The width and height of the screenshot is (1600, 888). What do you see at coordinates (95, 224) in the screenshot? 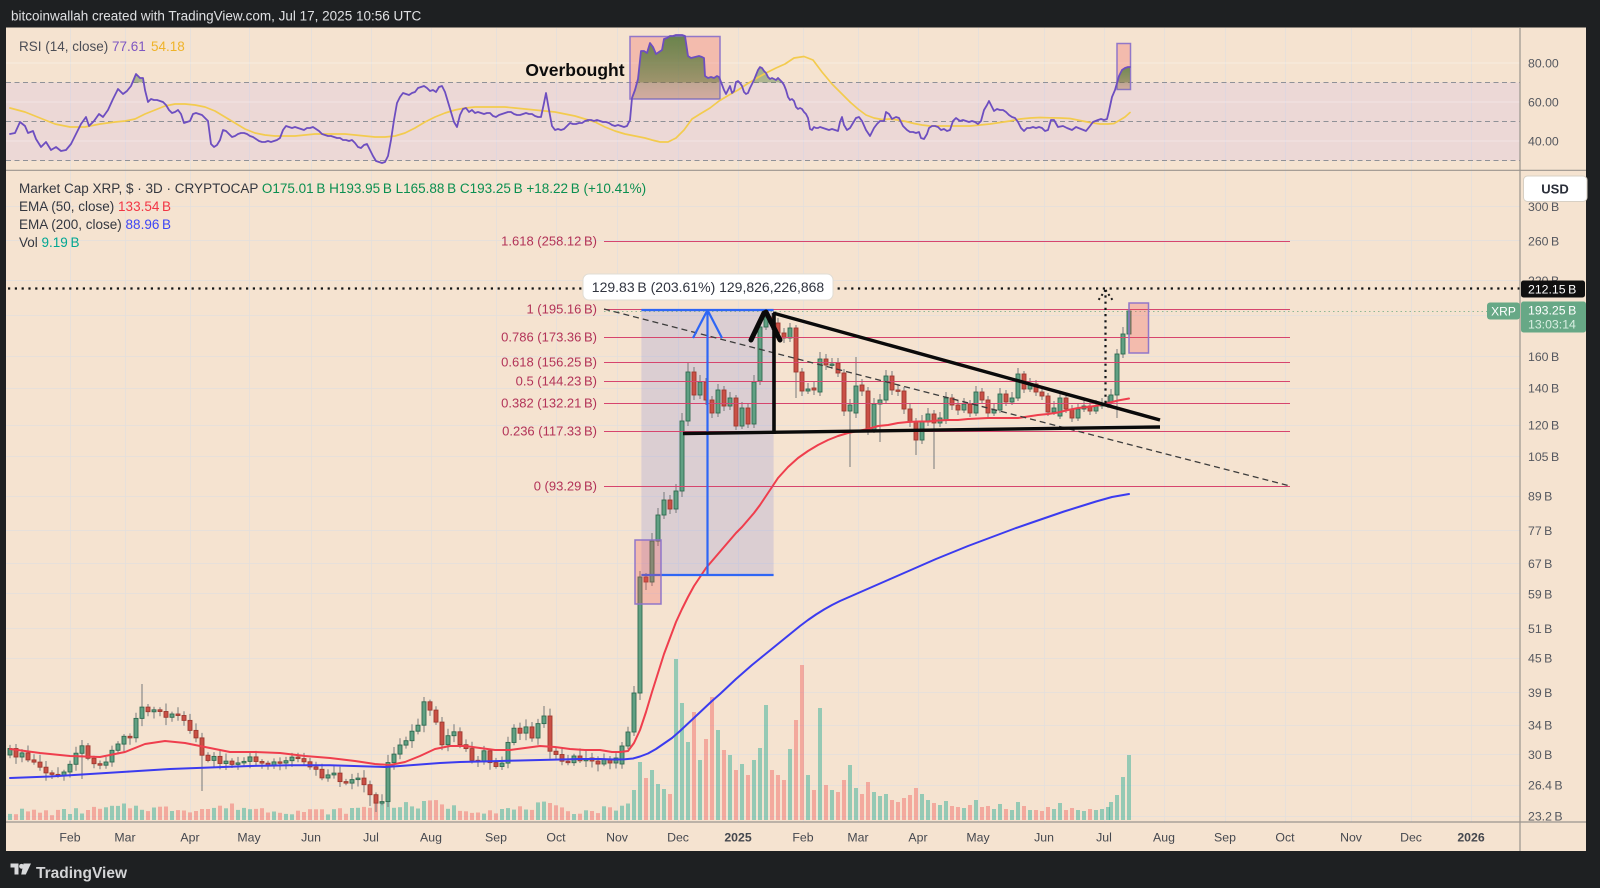
I see `svg-text: EMA (200, close) 88.96 B` at bounding box center [95, 224].